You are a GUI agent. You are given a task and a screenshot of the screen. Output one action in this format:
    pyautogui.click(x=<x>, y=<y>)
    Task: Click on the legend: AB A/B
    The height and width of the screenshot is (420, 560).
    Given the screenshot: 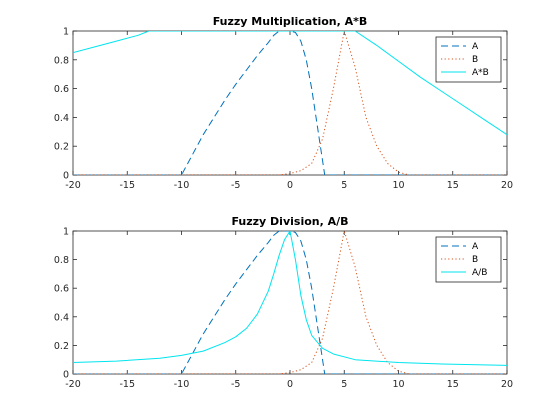 What is the action you would take?
    pyautogui.click(x=468, y=259)
    